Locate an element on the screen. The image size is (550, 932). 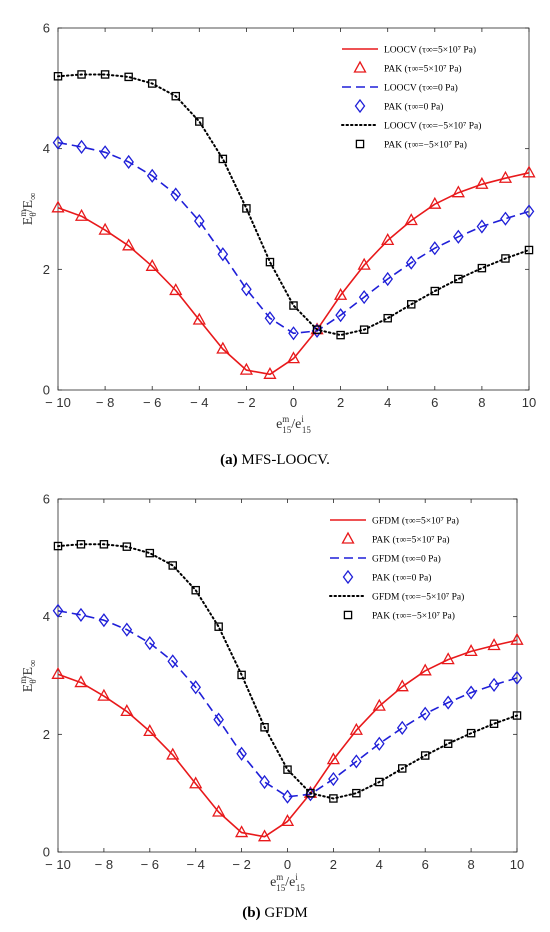
legend-entry: LOOCV (τ∞=−5×10⁷ Pa) is located at coordinates (432, 126).